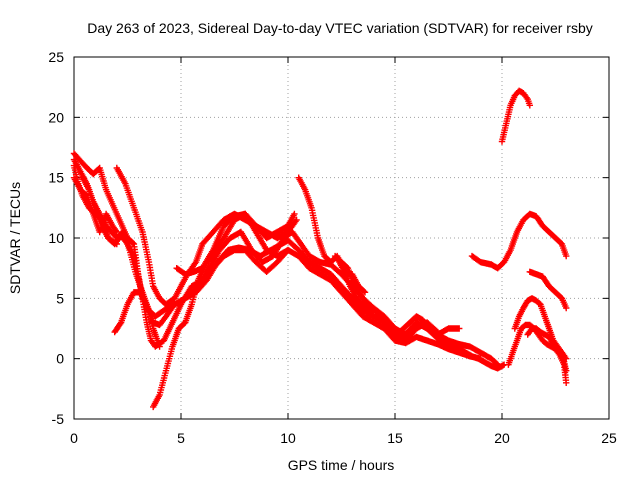 The height and width of the screenshot is (480, 640). I want to click on series-sat-e, so click(99, 211).